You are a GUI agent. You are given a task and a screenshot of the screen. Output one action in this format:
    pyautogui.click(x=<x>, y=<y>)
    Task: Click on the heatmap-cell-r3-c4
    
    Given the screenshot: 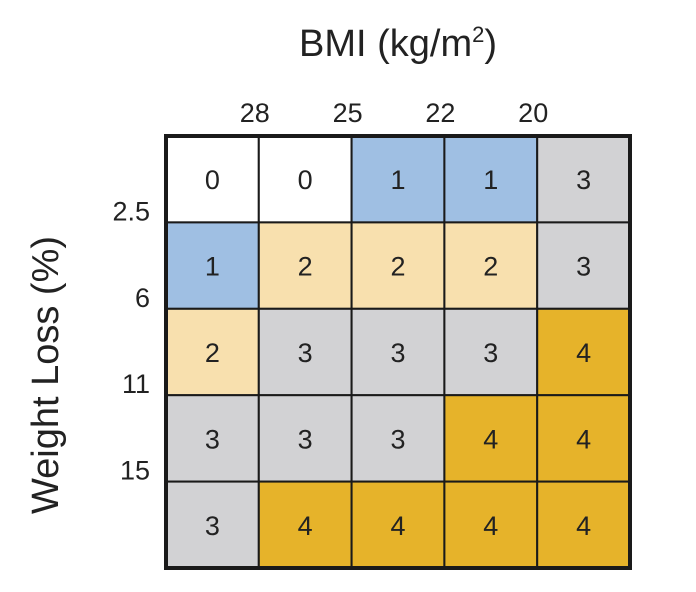 What is the action you would take?
    pyautogui.click(x=584, y=438)
    